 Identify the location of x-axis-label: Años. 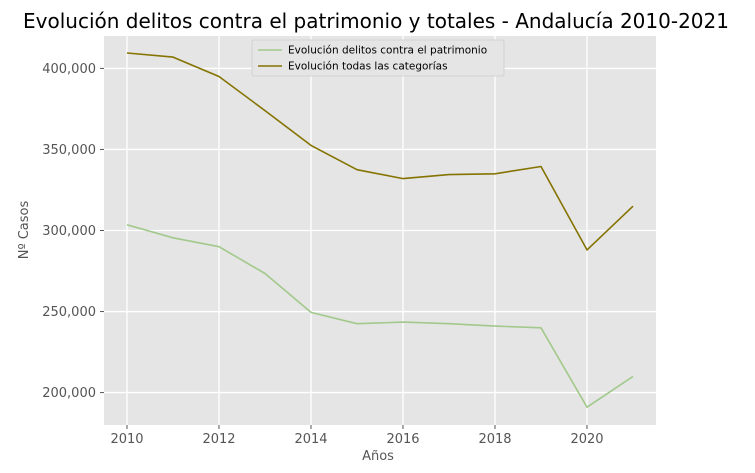
(378, 456).